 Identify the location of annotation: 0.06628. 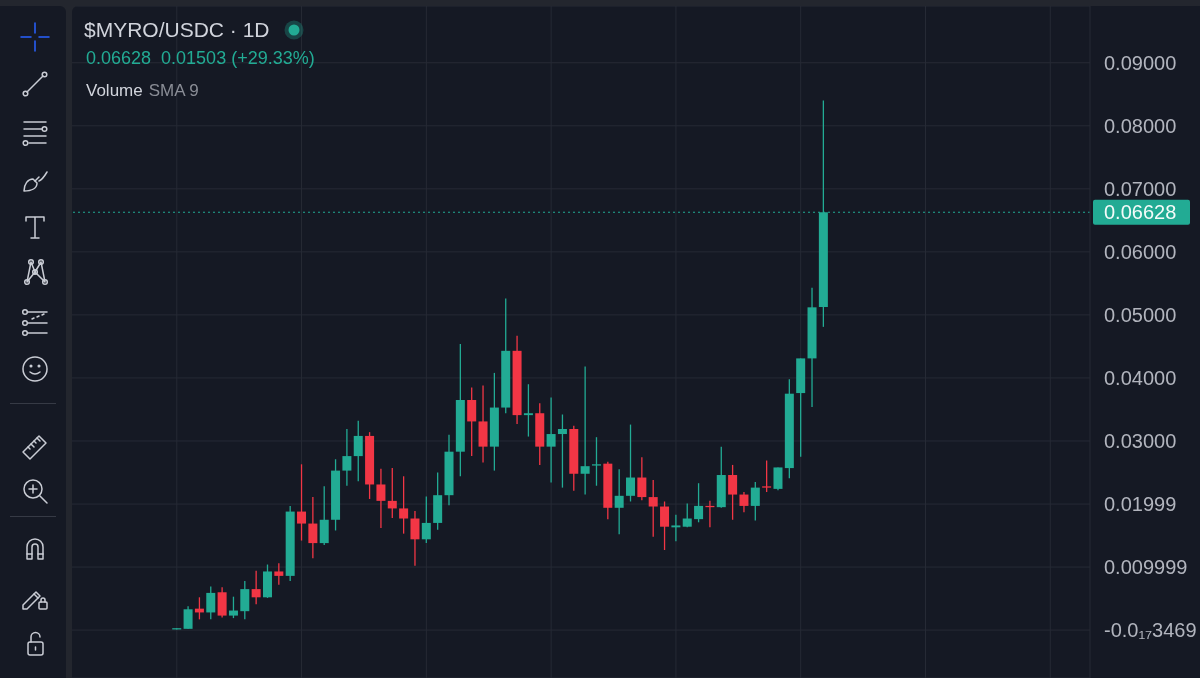
(119, 58).